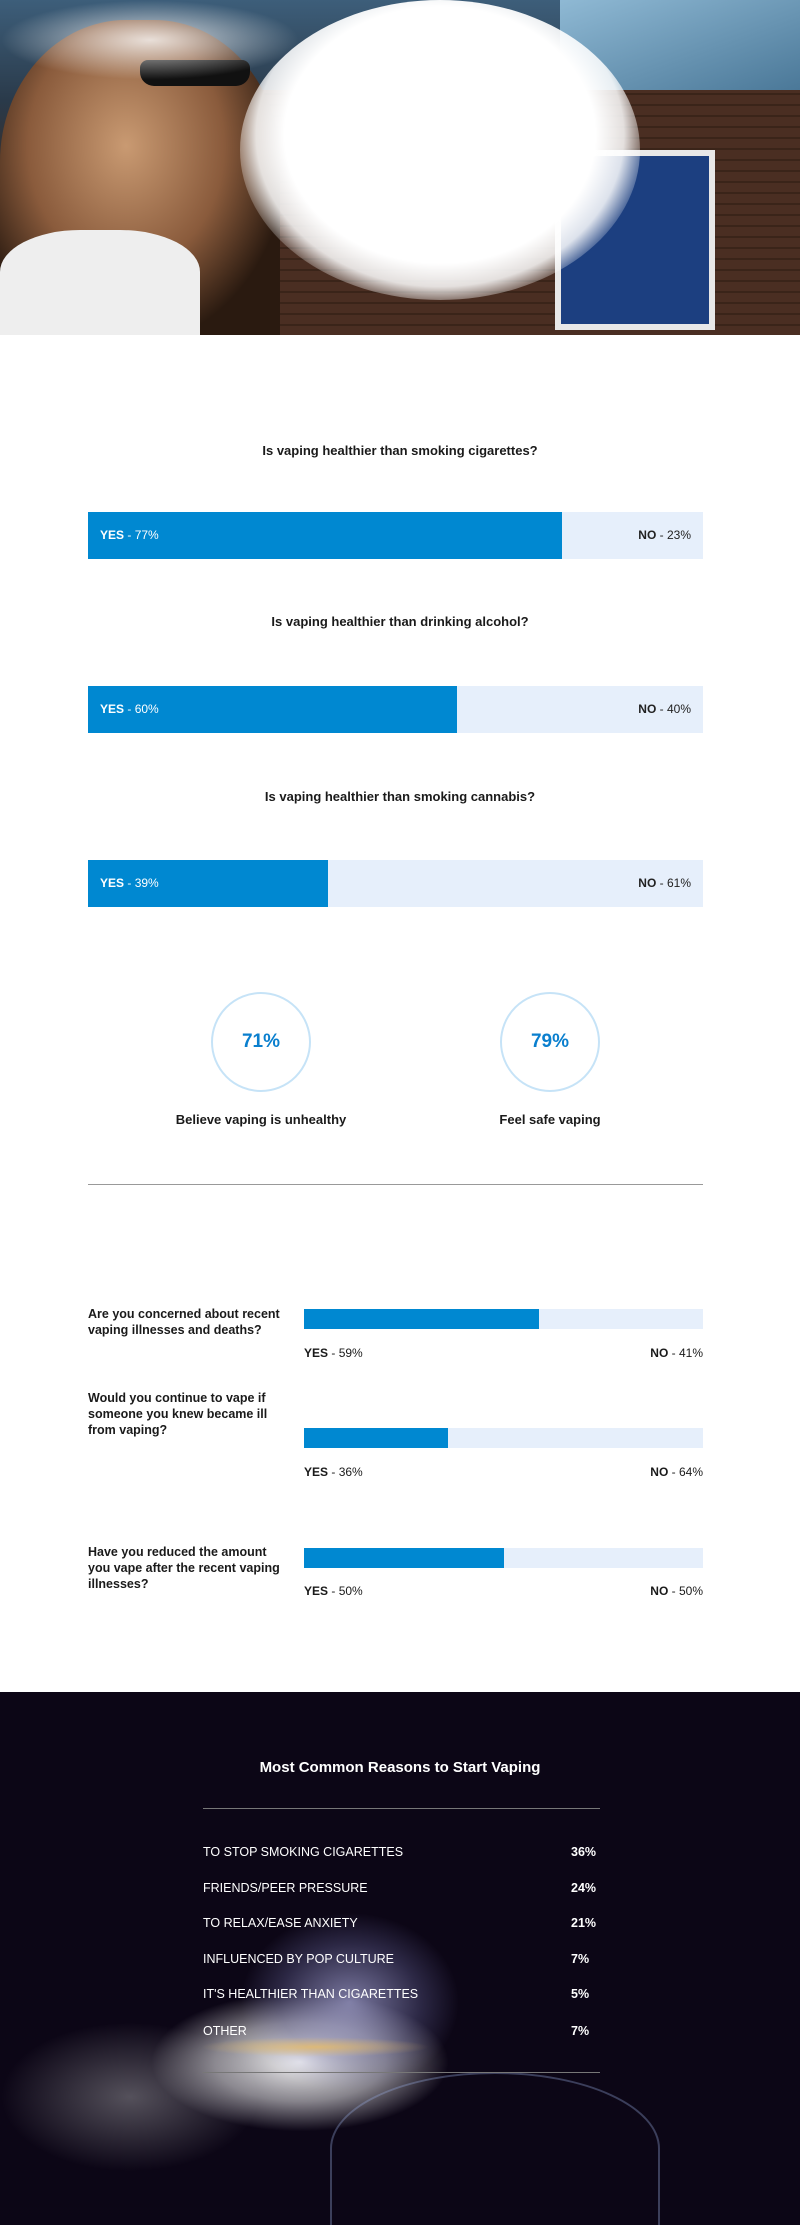  Describe the element at coordinates (687, 1591) in the screenshot. I see `no-value: - 50%` at that location.